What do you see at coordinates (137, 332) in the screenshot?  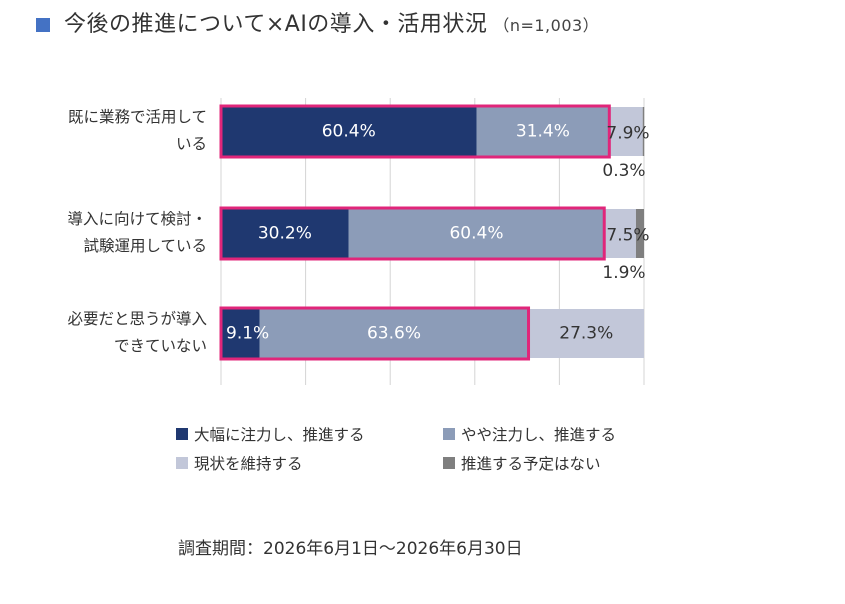 I see `category-label: 必要だと思うが導入 できていない` at bounding box center [137, 332].